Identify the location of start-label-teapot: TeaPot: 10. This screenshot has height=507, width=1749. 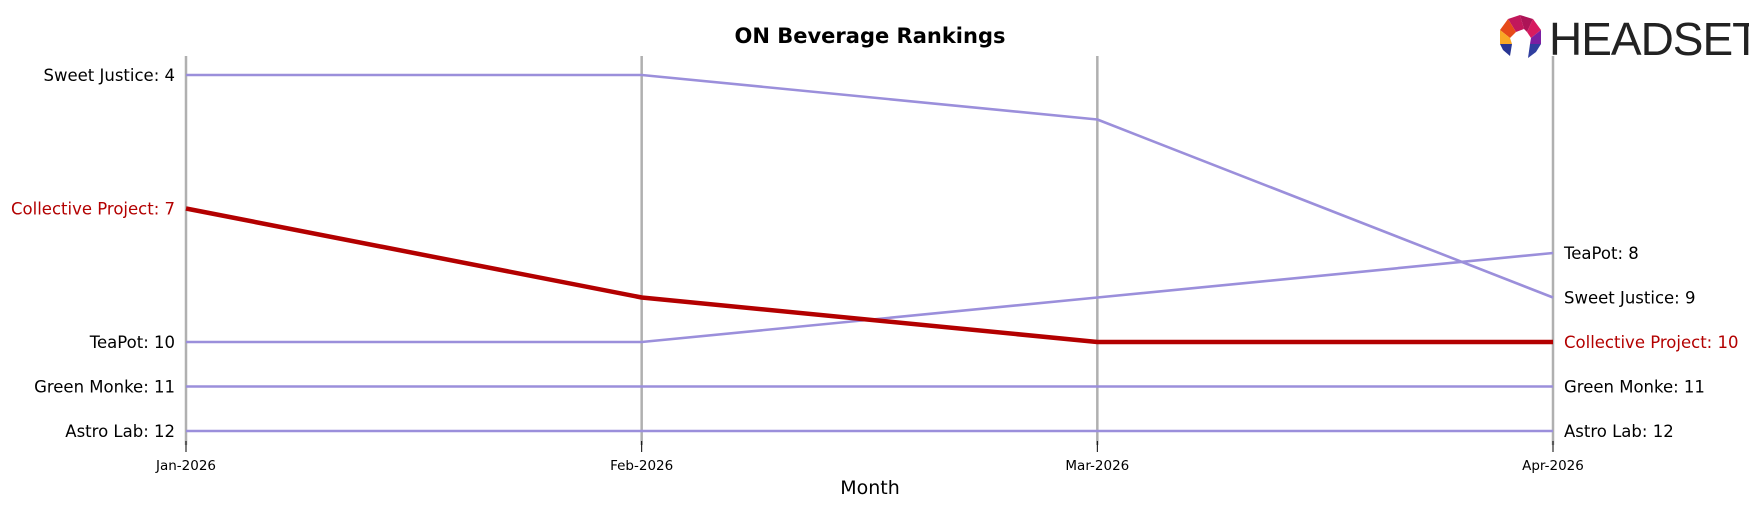
(132, 342).